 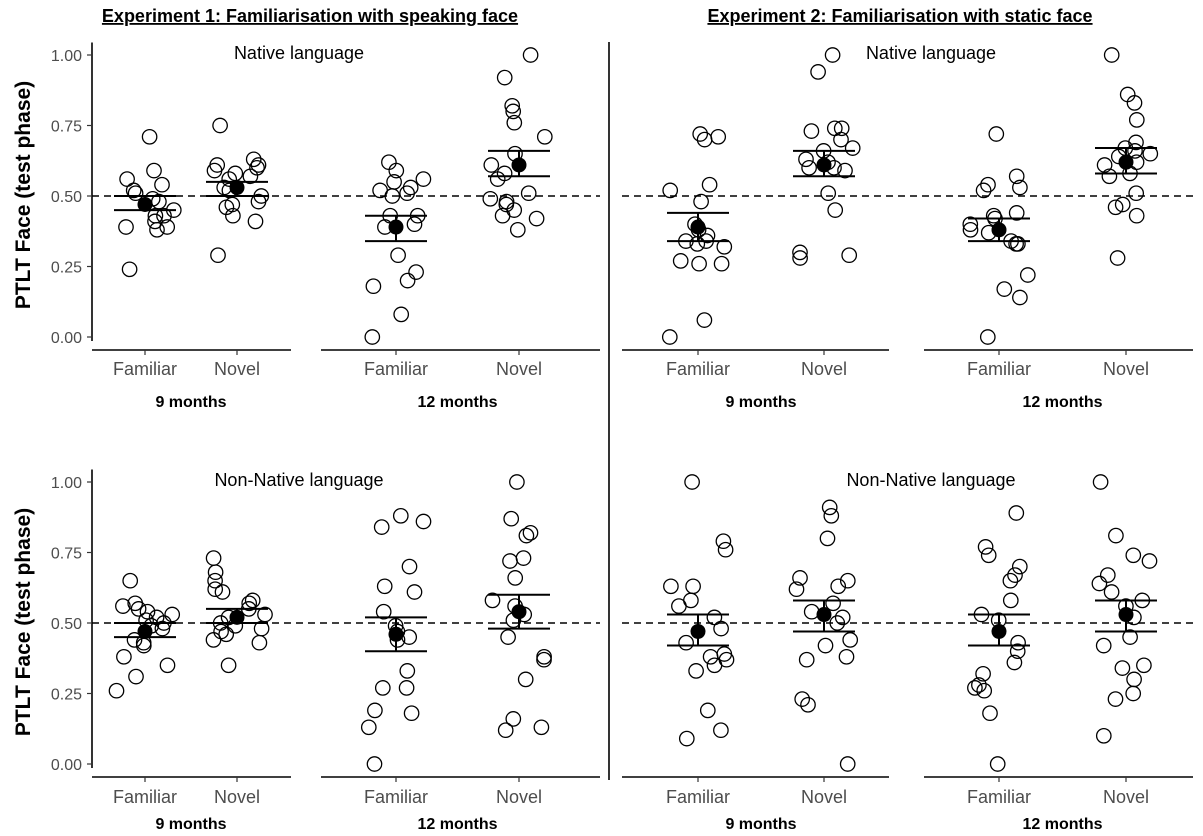 I want to click on y-tick-label: 0.25, so click(x=66, y=268).